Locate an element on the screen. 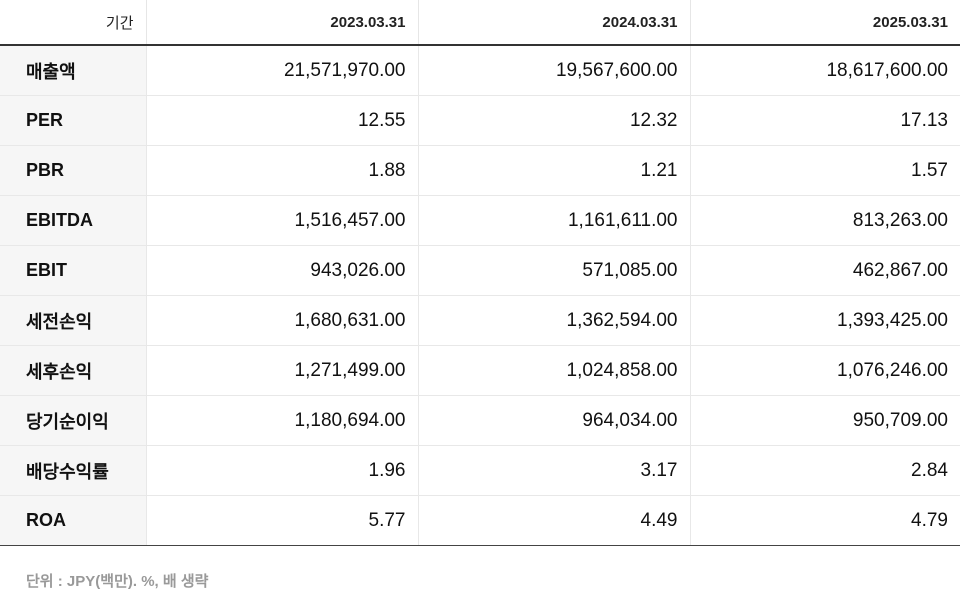  row-label: 당기순이익 is located at coordinates (73, 420).